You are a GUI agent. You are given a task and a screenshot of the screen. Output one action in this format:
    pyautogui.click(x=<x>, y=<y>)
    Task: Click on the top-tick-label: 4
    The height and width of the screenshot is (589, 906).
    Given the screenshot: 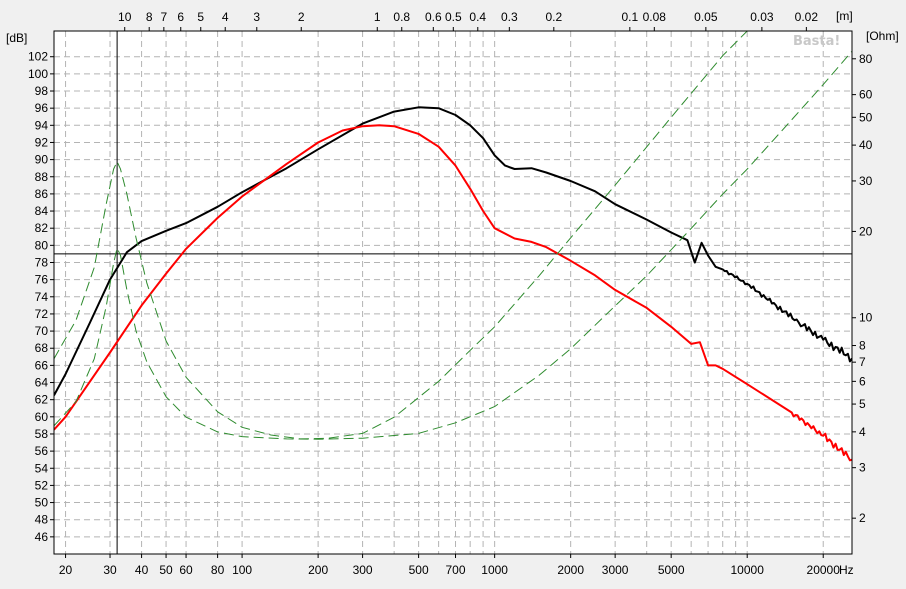 What is the action you would take?
    pyautogui.click(x=225, y=17)
    